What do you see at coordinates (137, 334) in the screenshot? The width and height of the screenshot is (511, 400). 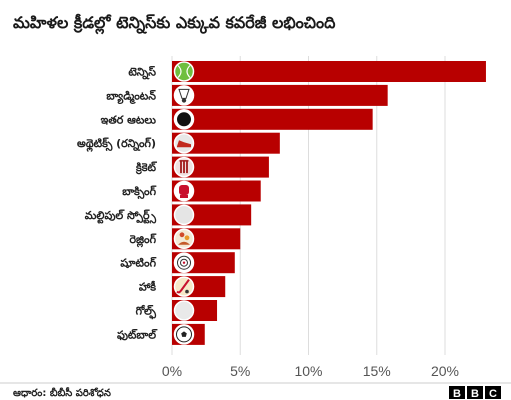 I see `category-label: ఫుట్‌బాల్` at bounding box center [137, 334].